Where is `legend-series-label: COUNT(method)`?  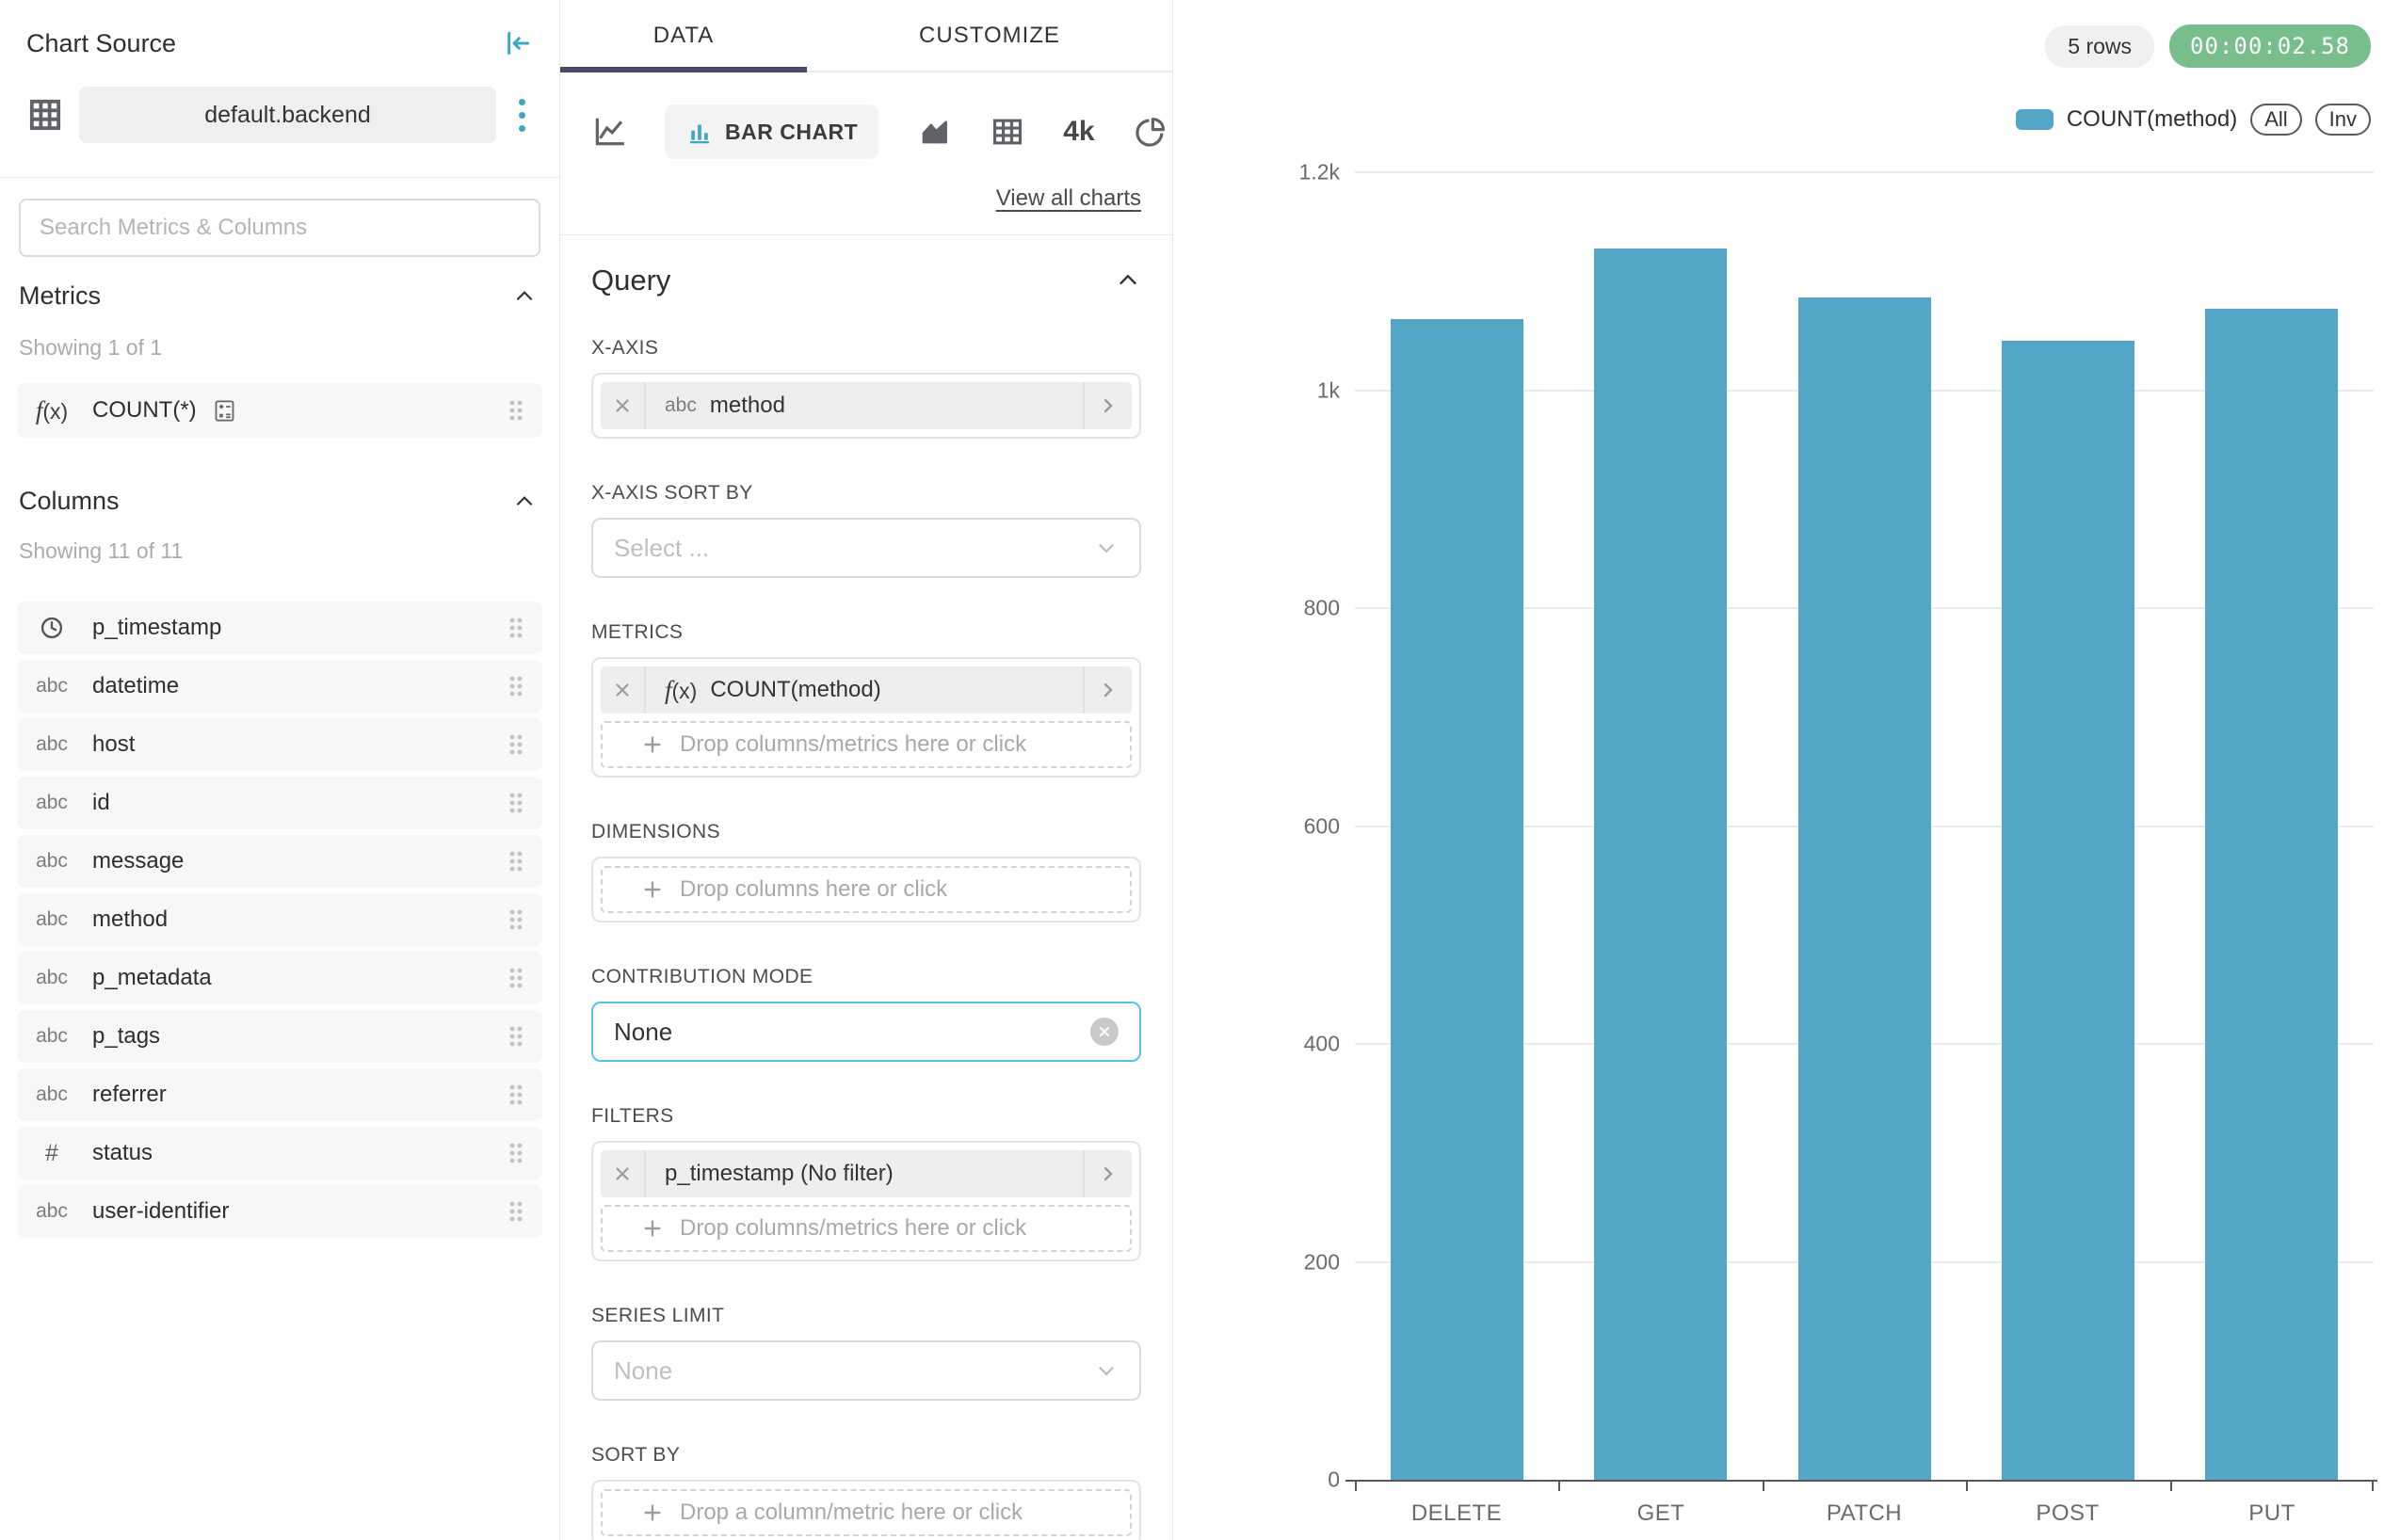
legend-series-label: COUNT(method) is located at coordinates (2152, 119).